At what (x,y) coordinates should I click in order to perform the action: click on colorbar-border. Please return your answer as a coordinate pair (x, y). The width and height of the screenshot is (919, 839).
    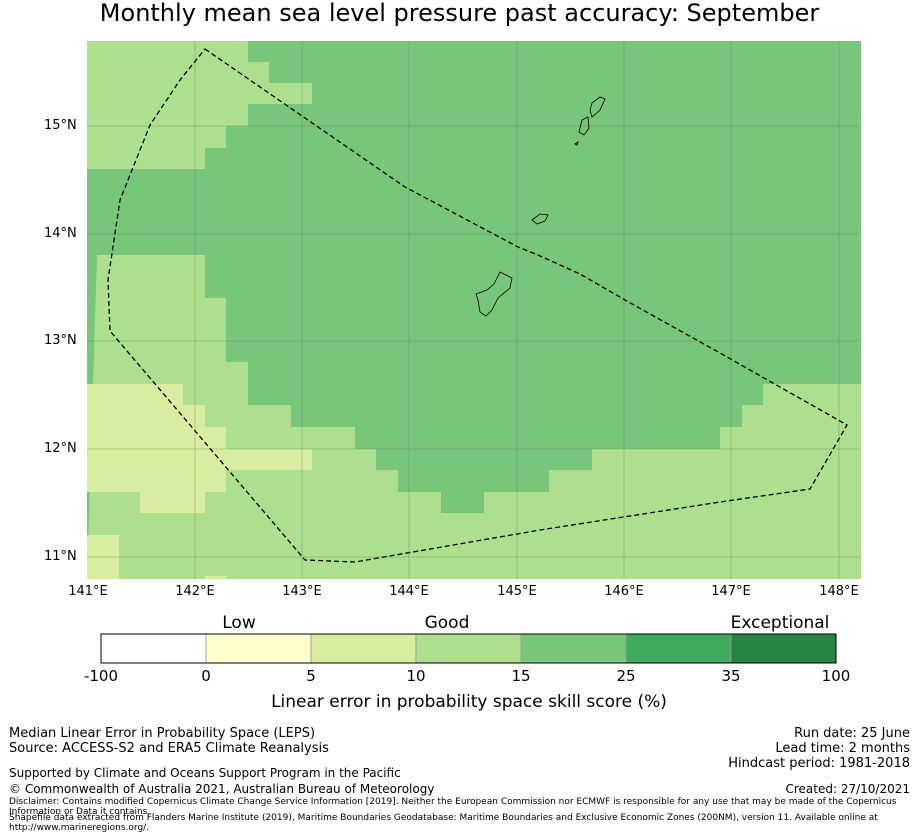
    Looking at the image, I should click on (468, 648).